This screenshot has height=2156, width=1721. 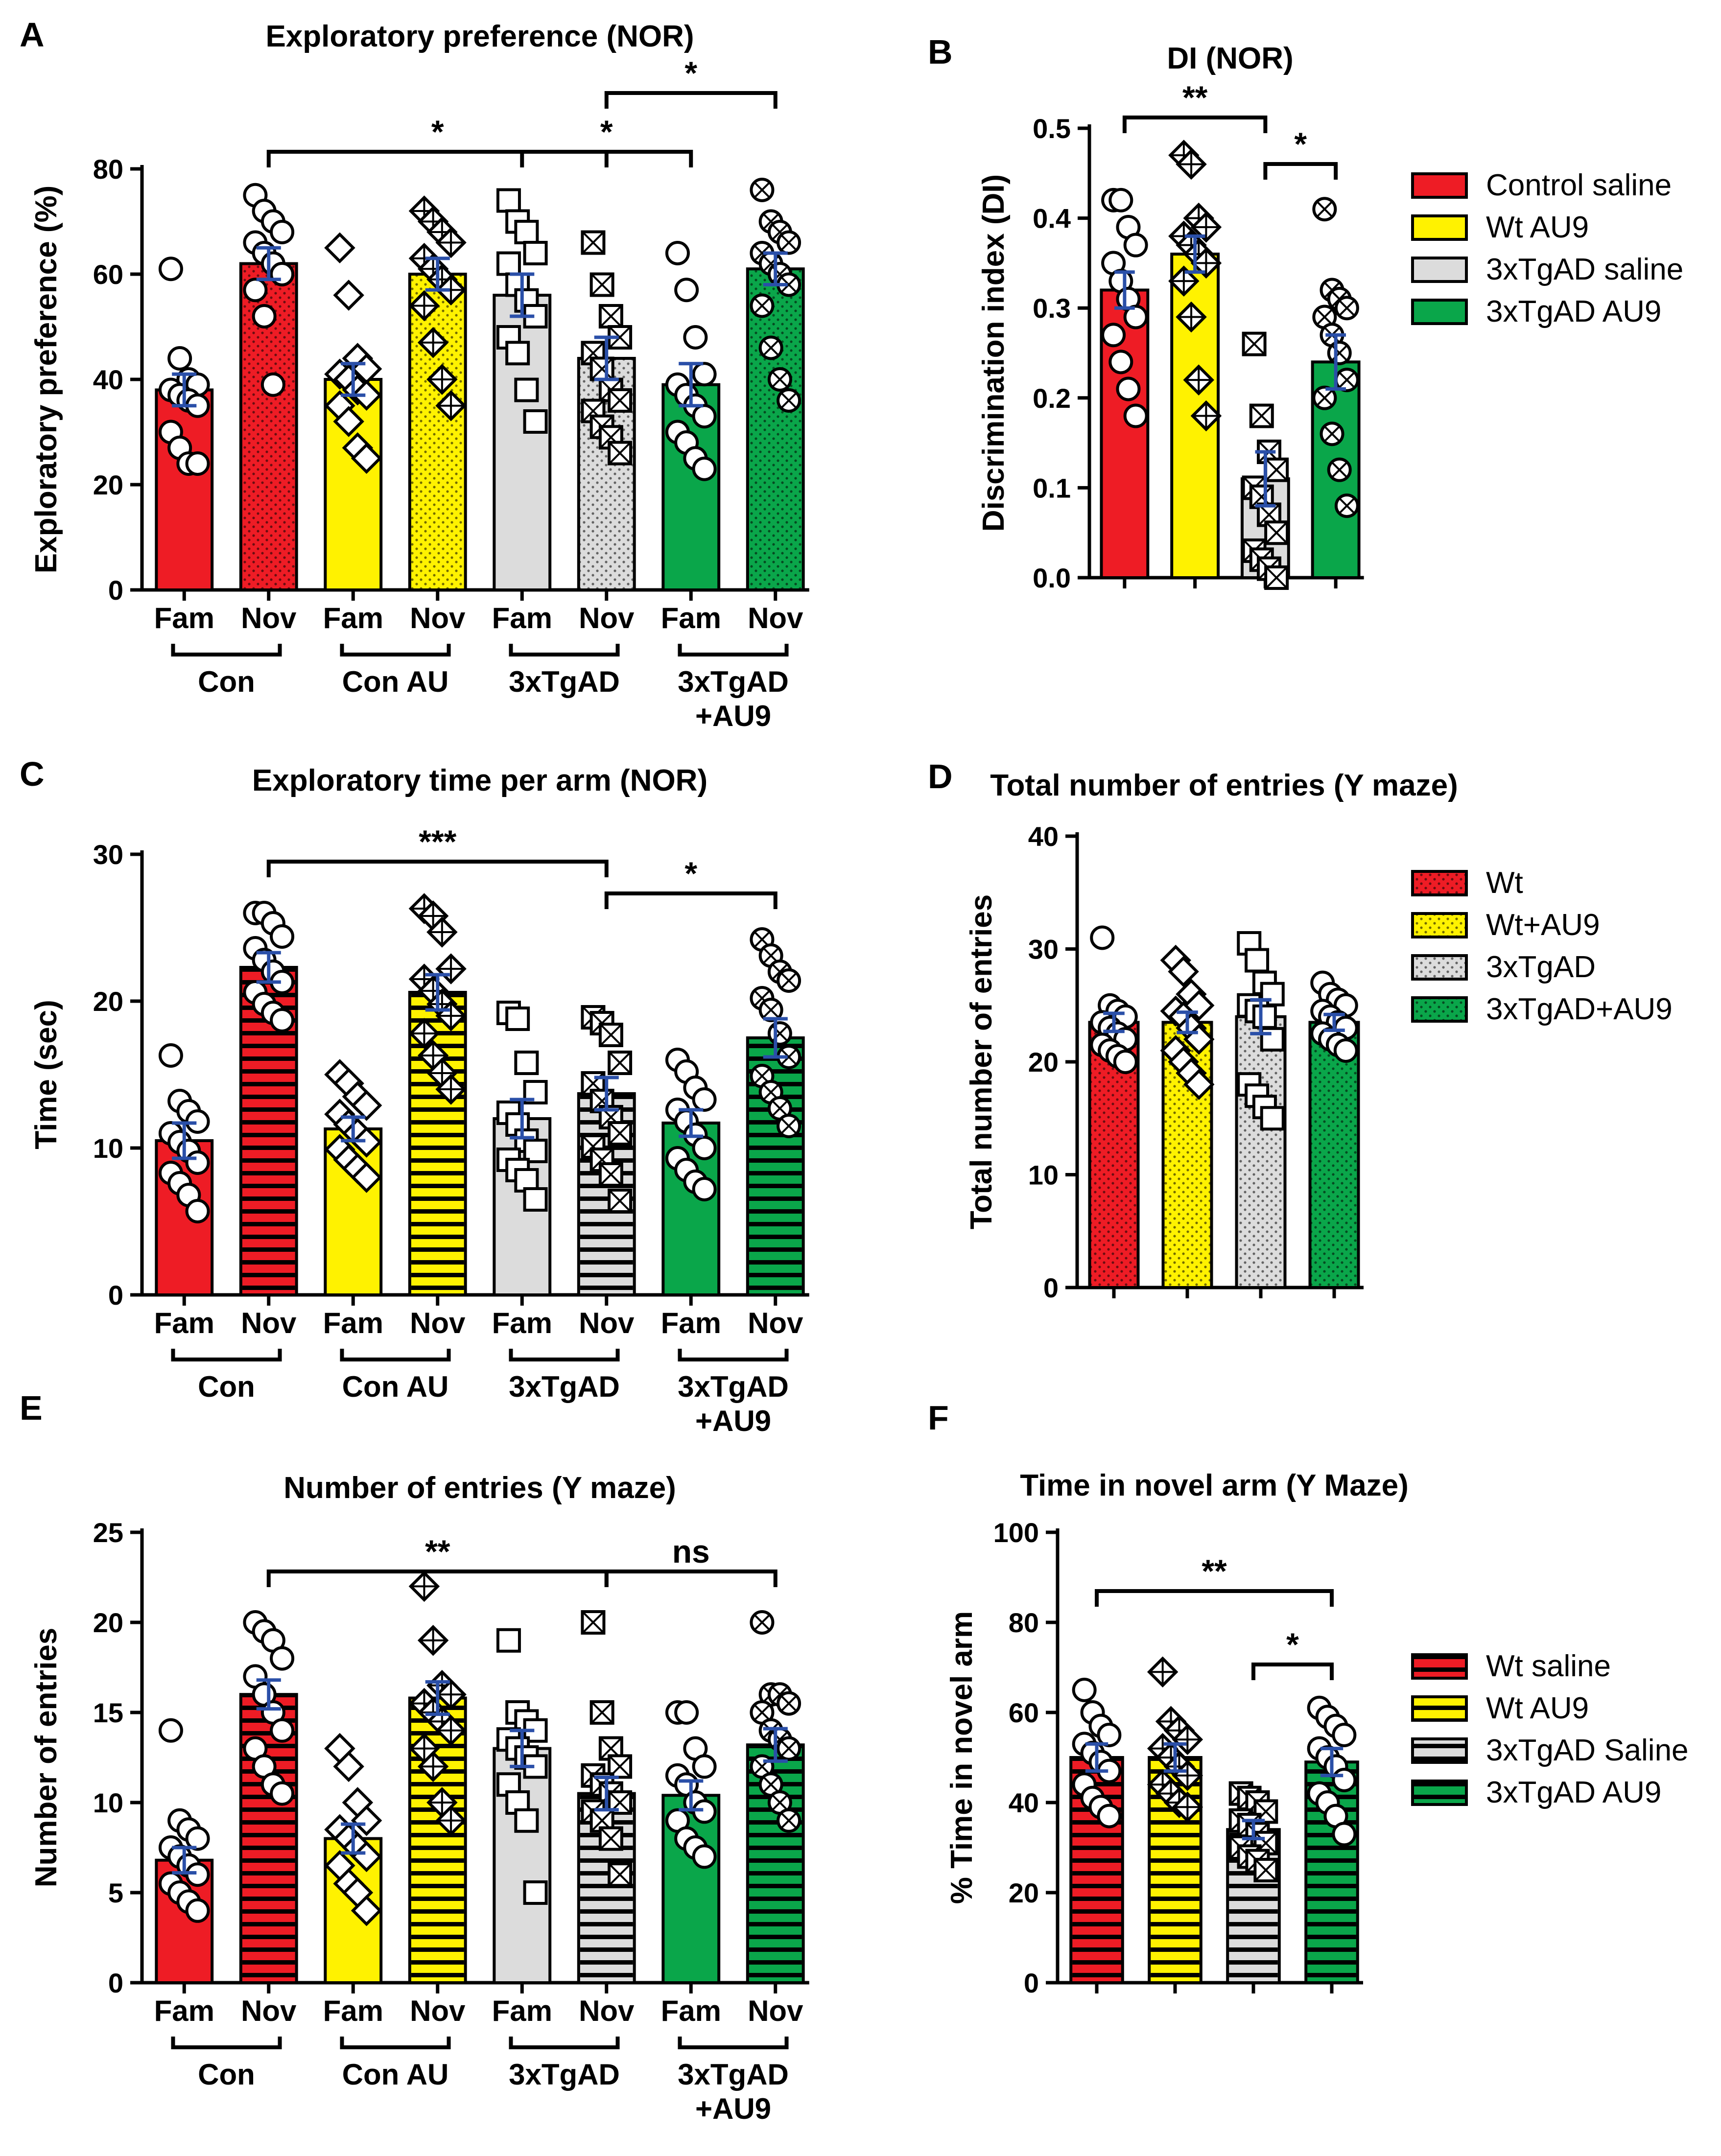 I want to click on chart-title: DI (NOR), so click(x=1230, y=59).